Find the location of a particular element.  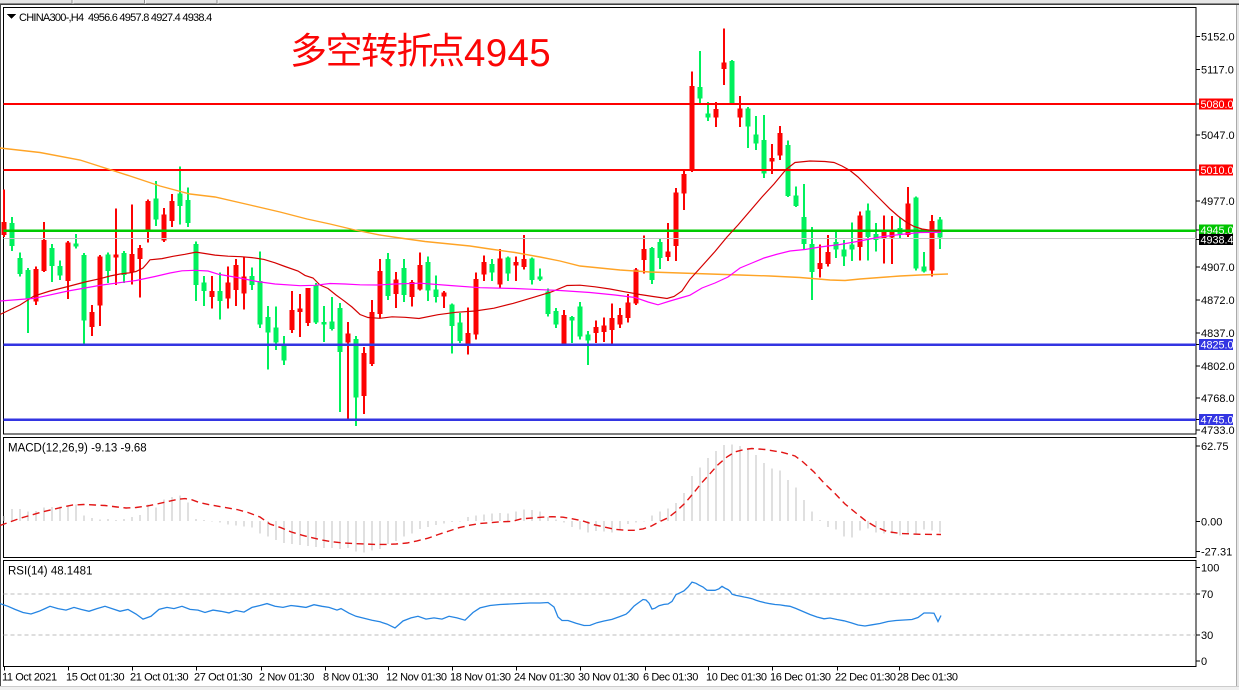

svg-text: 4825.0 is located at coordinates (1217, 345).